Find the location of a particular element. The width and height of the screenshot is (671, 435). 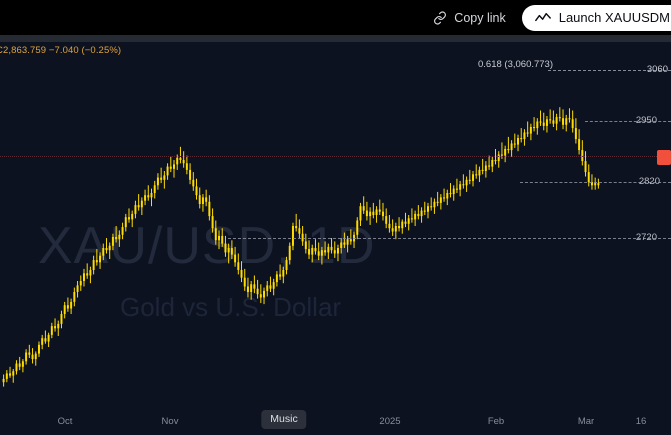

time-axis: Oct Nov 2025 Feb Mar 16 Music is located at coordinates (335, 421).